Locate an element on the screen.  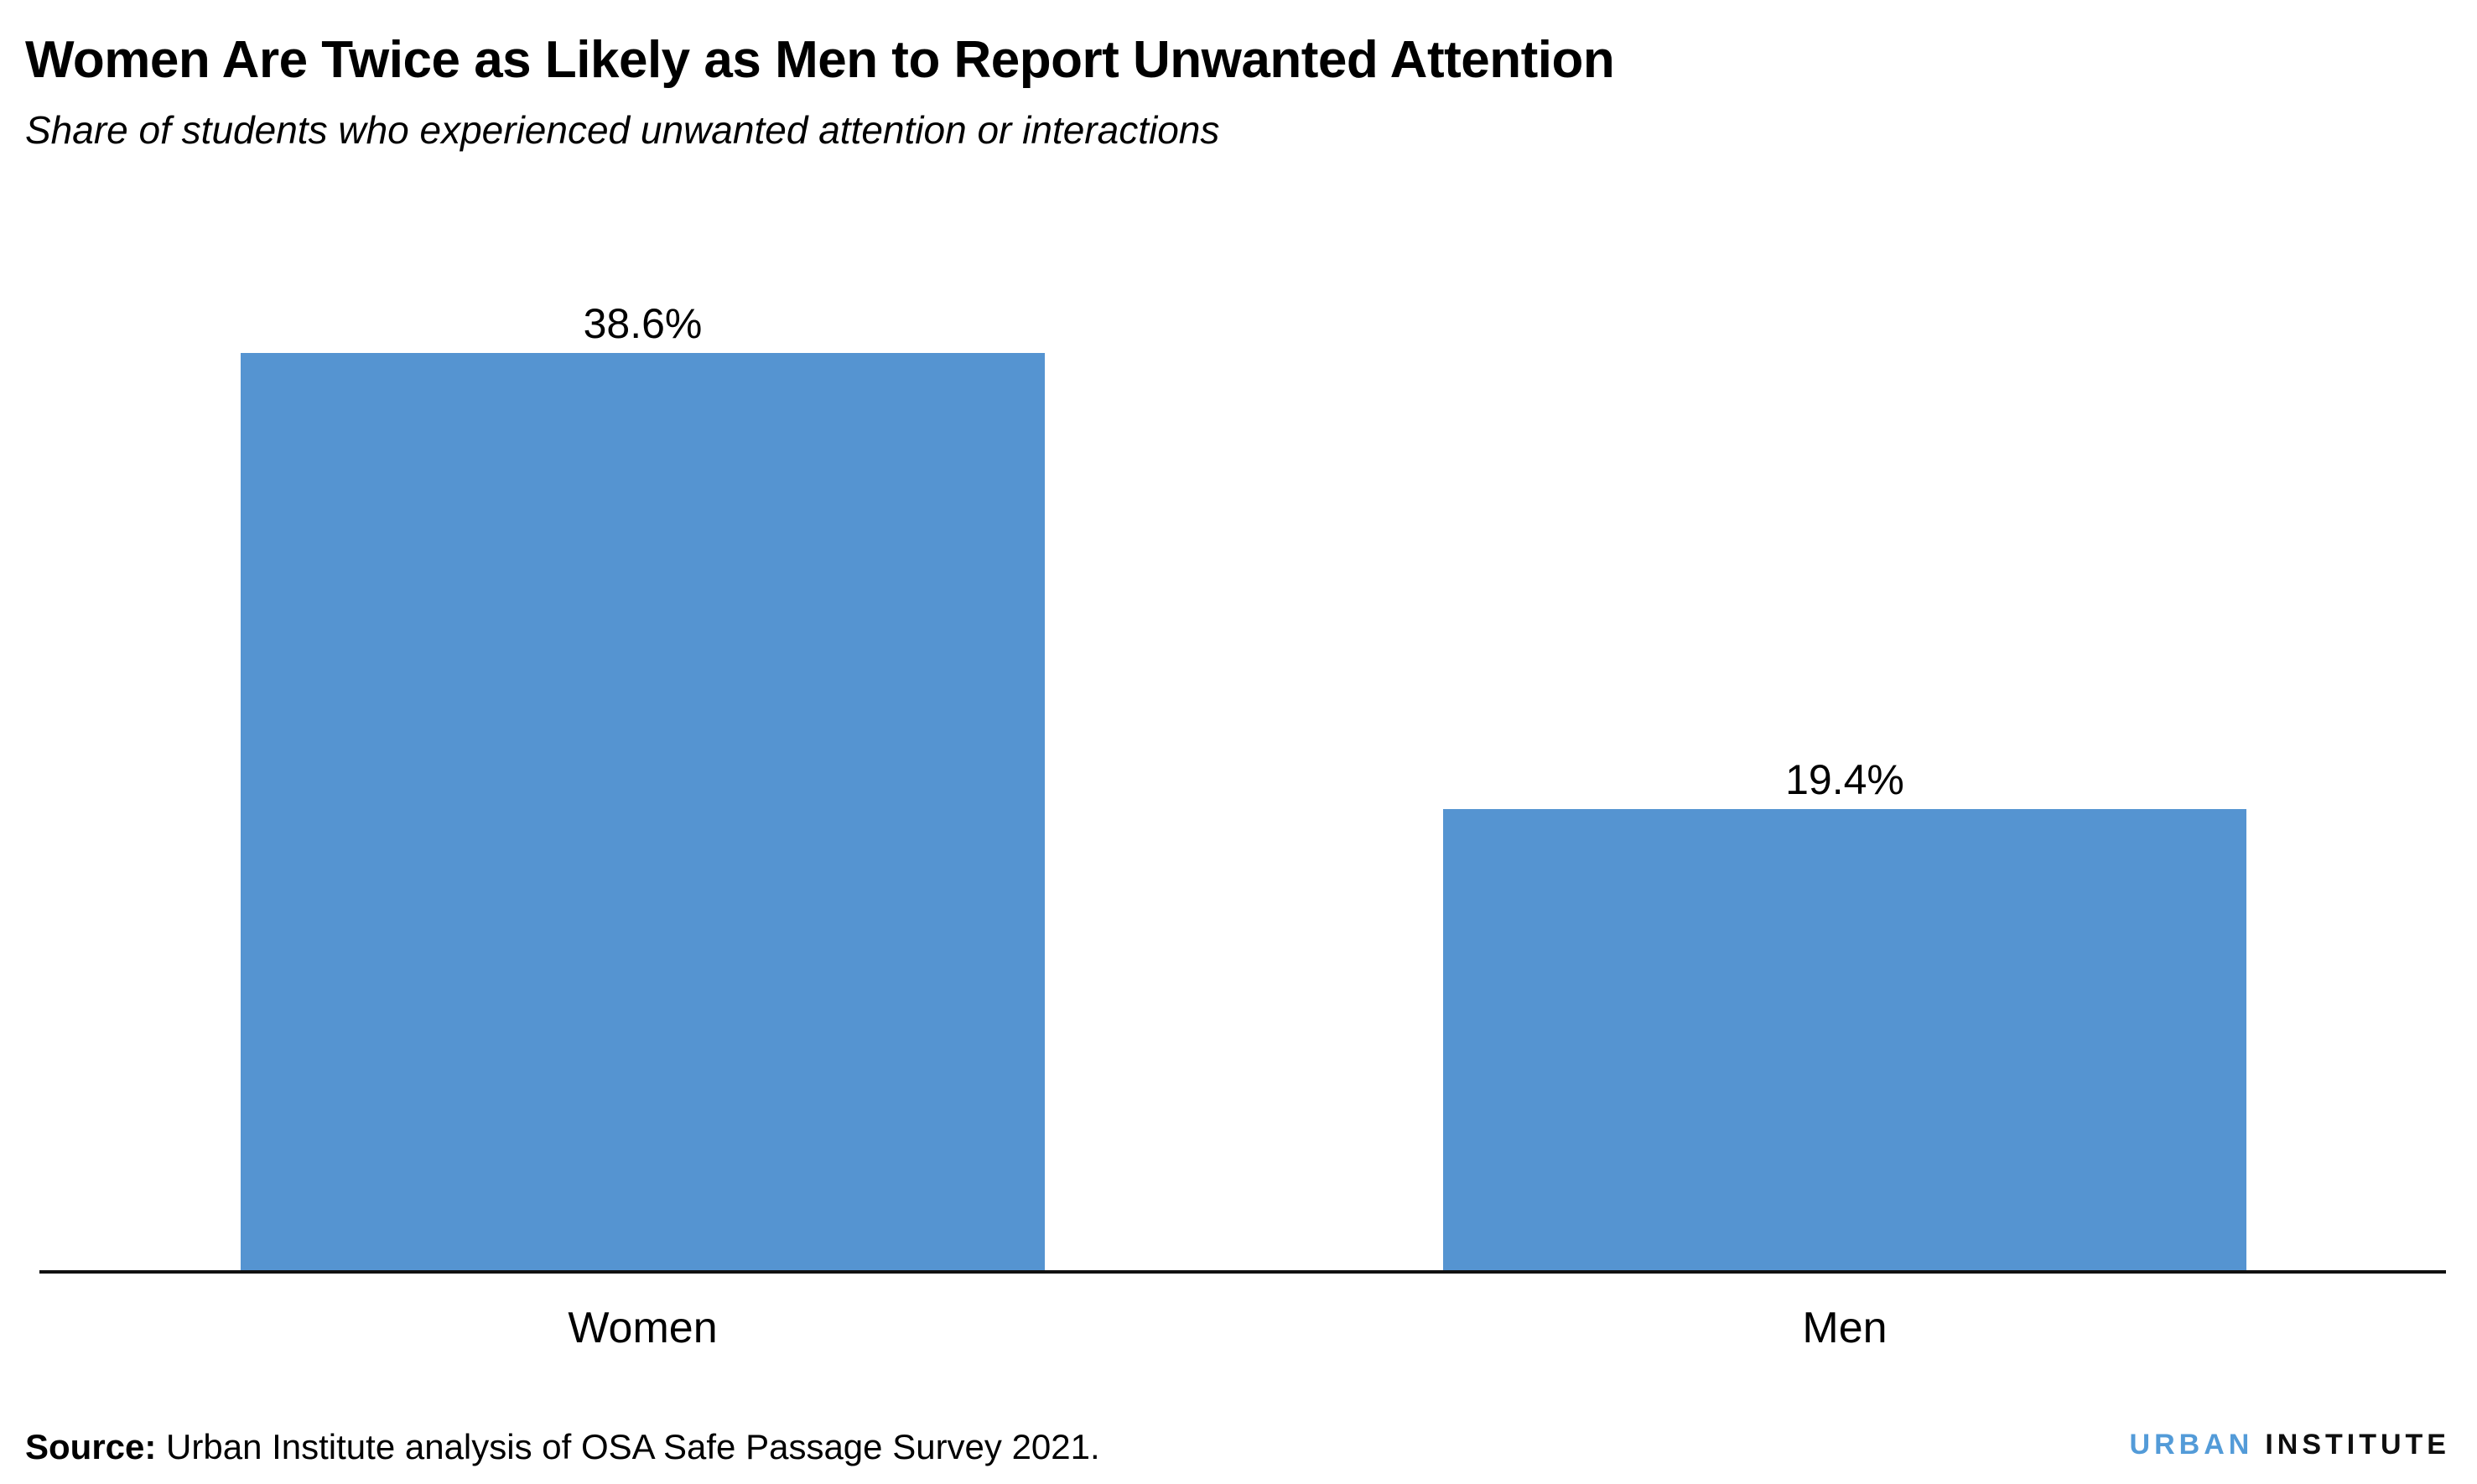
bar-men is located at coordinates (1844, 1039).